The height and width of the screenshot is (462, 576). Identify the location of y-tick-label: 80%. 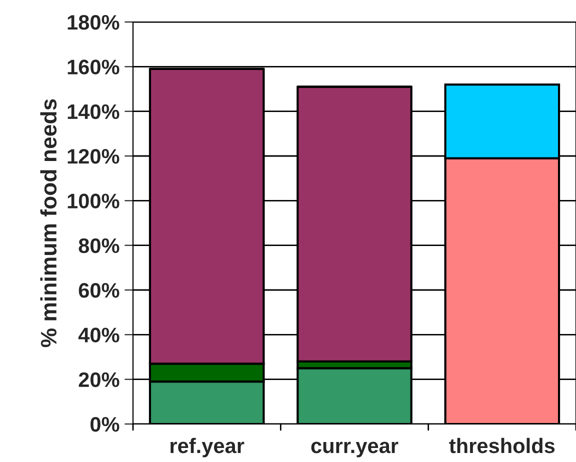
(99, 246).